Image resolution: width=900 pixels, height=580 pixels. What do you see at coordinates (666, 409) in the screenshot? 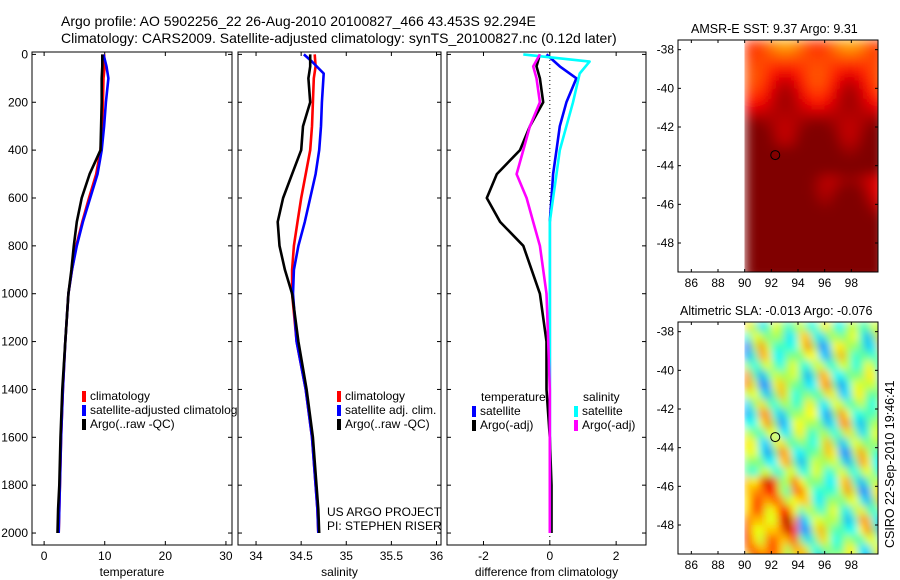
I see `map-y-tick-label: -42` at bounding box center [666, 409].